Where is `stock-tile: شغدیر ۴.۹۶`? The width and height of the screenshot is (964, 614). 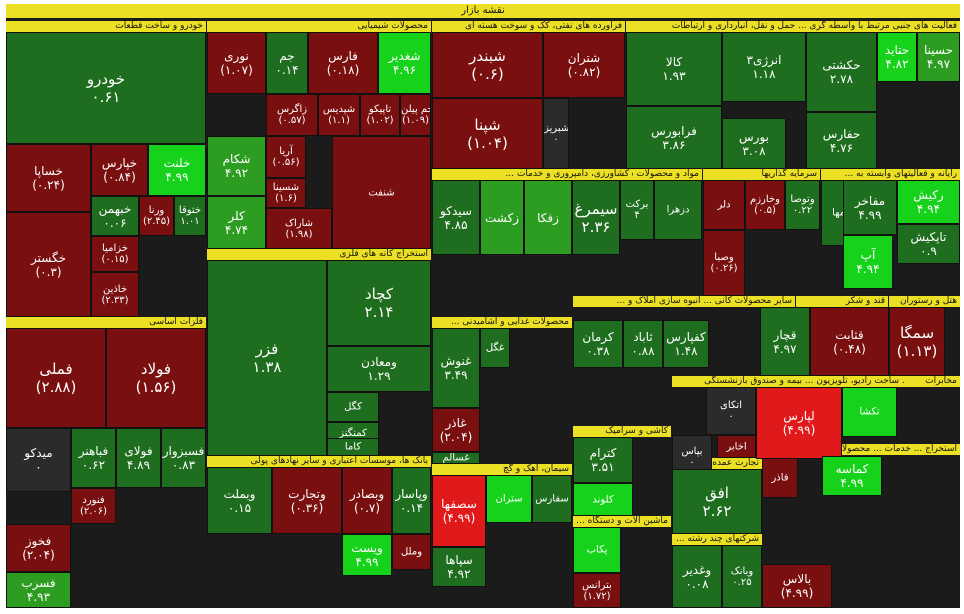
stock-tile: شغدیر ۴.۹۶ is located at coordinates (404, 63).